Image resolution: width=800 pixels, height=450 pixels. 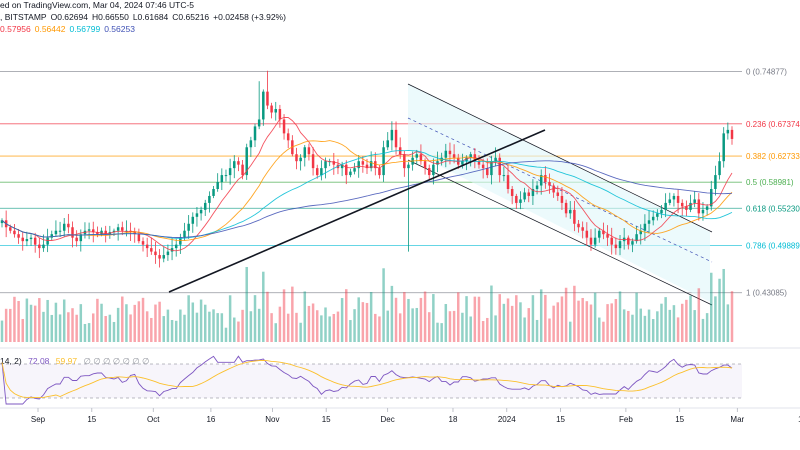 I want to click on x-tick-label-1: 15, so click(x=91, y=419).